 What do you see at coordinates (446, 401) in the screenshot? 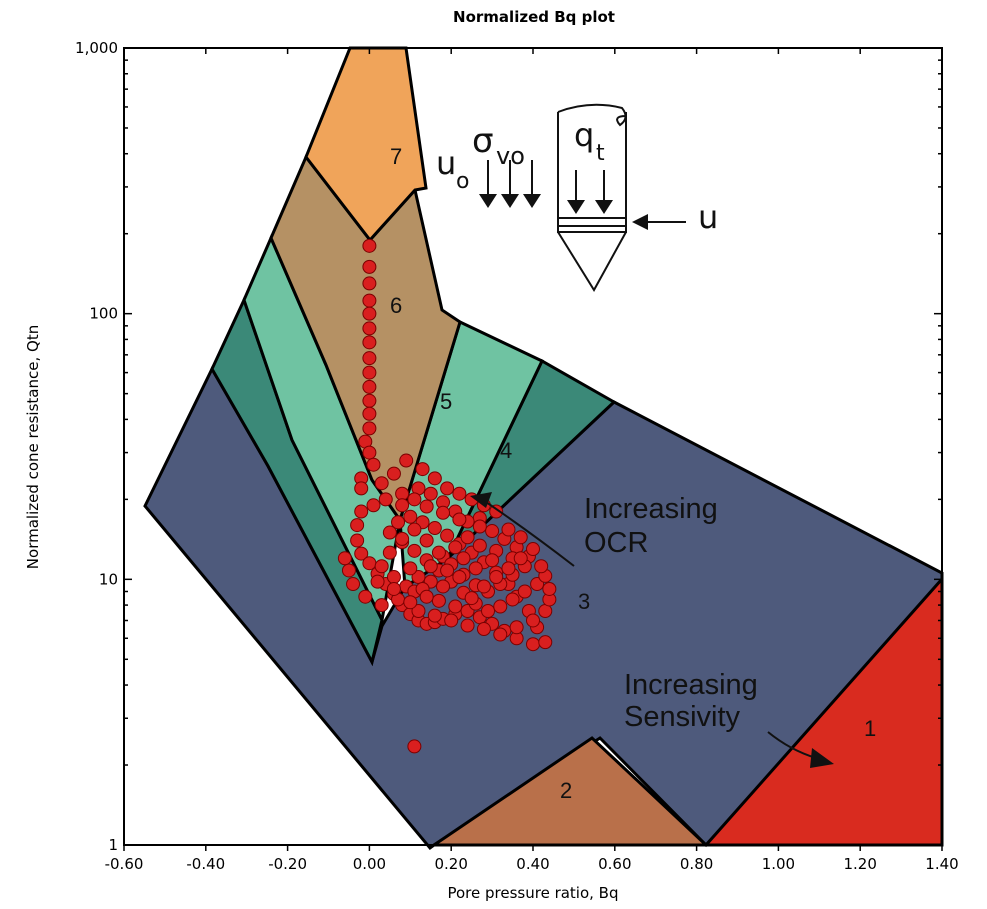
I see `zone-5-label: 5` at bounding box center [446, 401].